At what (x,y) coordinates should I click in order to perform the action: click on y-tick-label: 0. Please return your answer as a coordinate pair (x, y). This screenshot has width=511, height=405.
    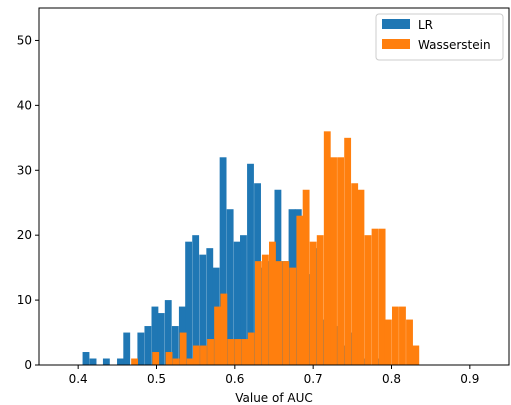
    Looking at the image, I should click on (28, 365).